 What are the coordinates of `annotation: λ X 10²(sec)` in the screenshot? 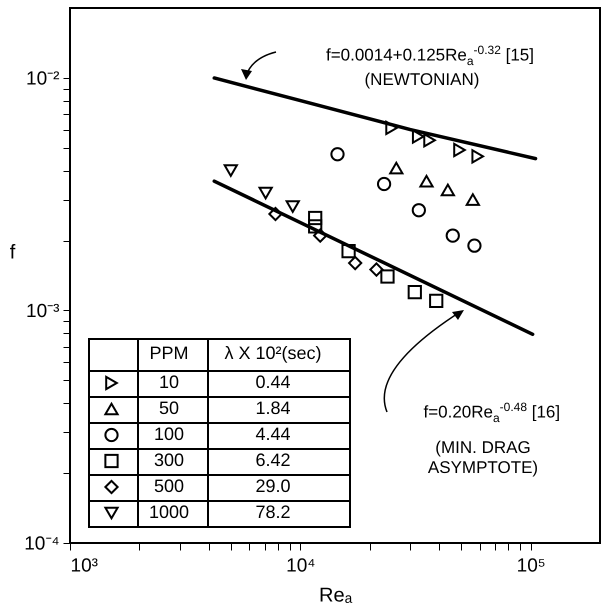 It's located at (273, 353).